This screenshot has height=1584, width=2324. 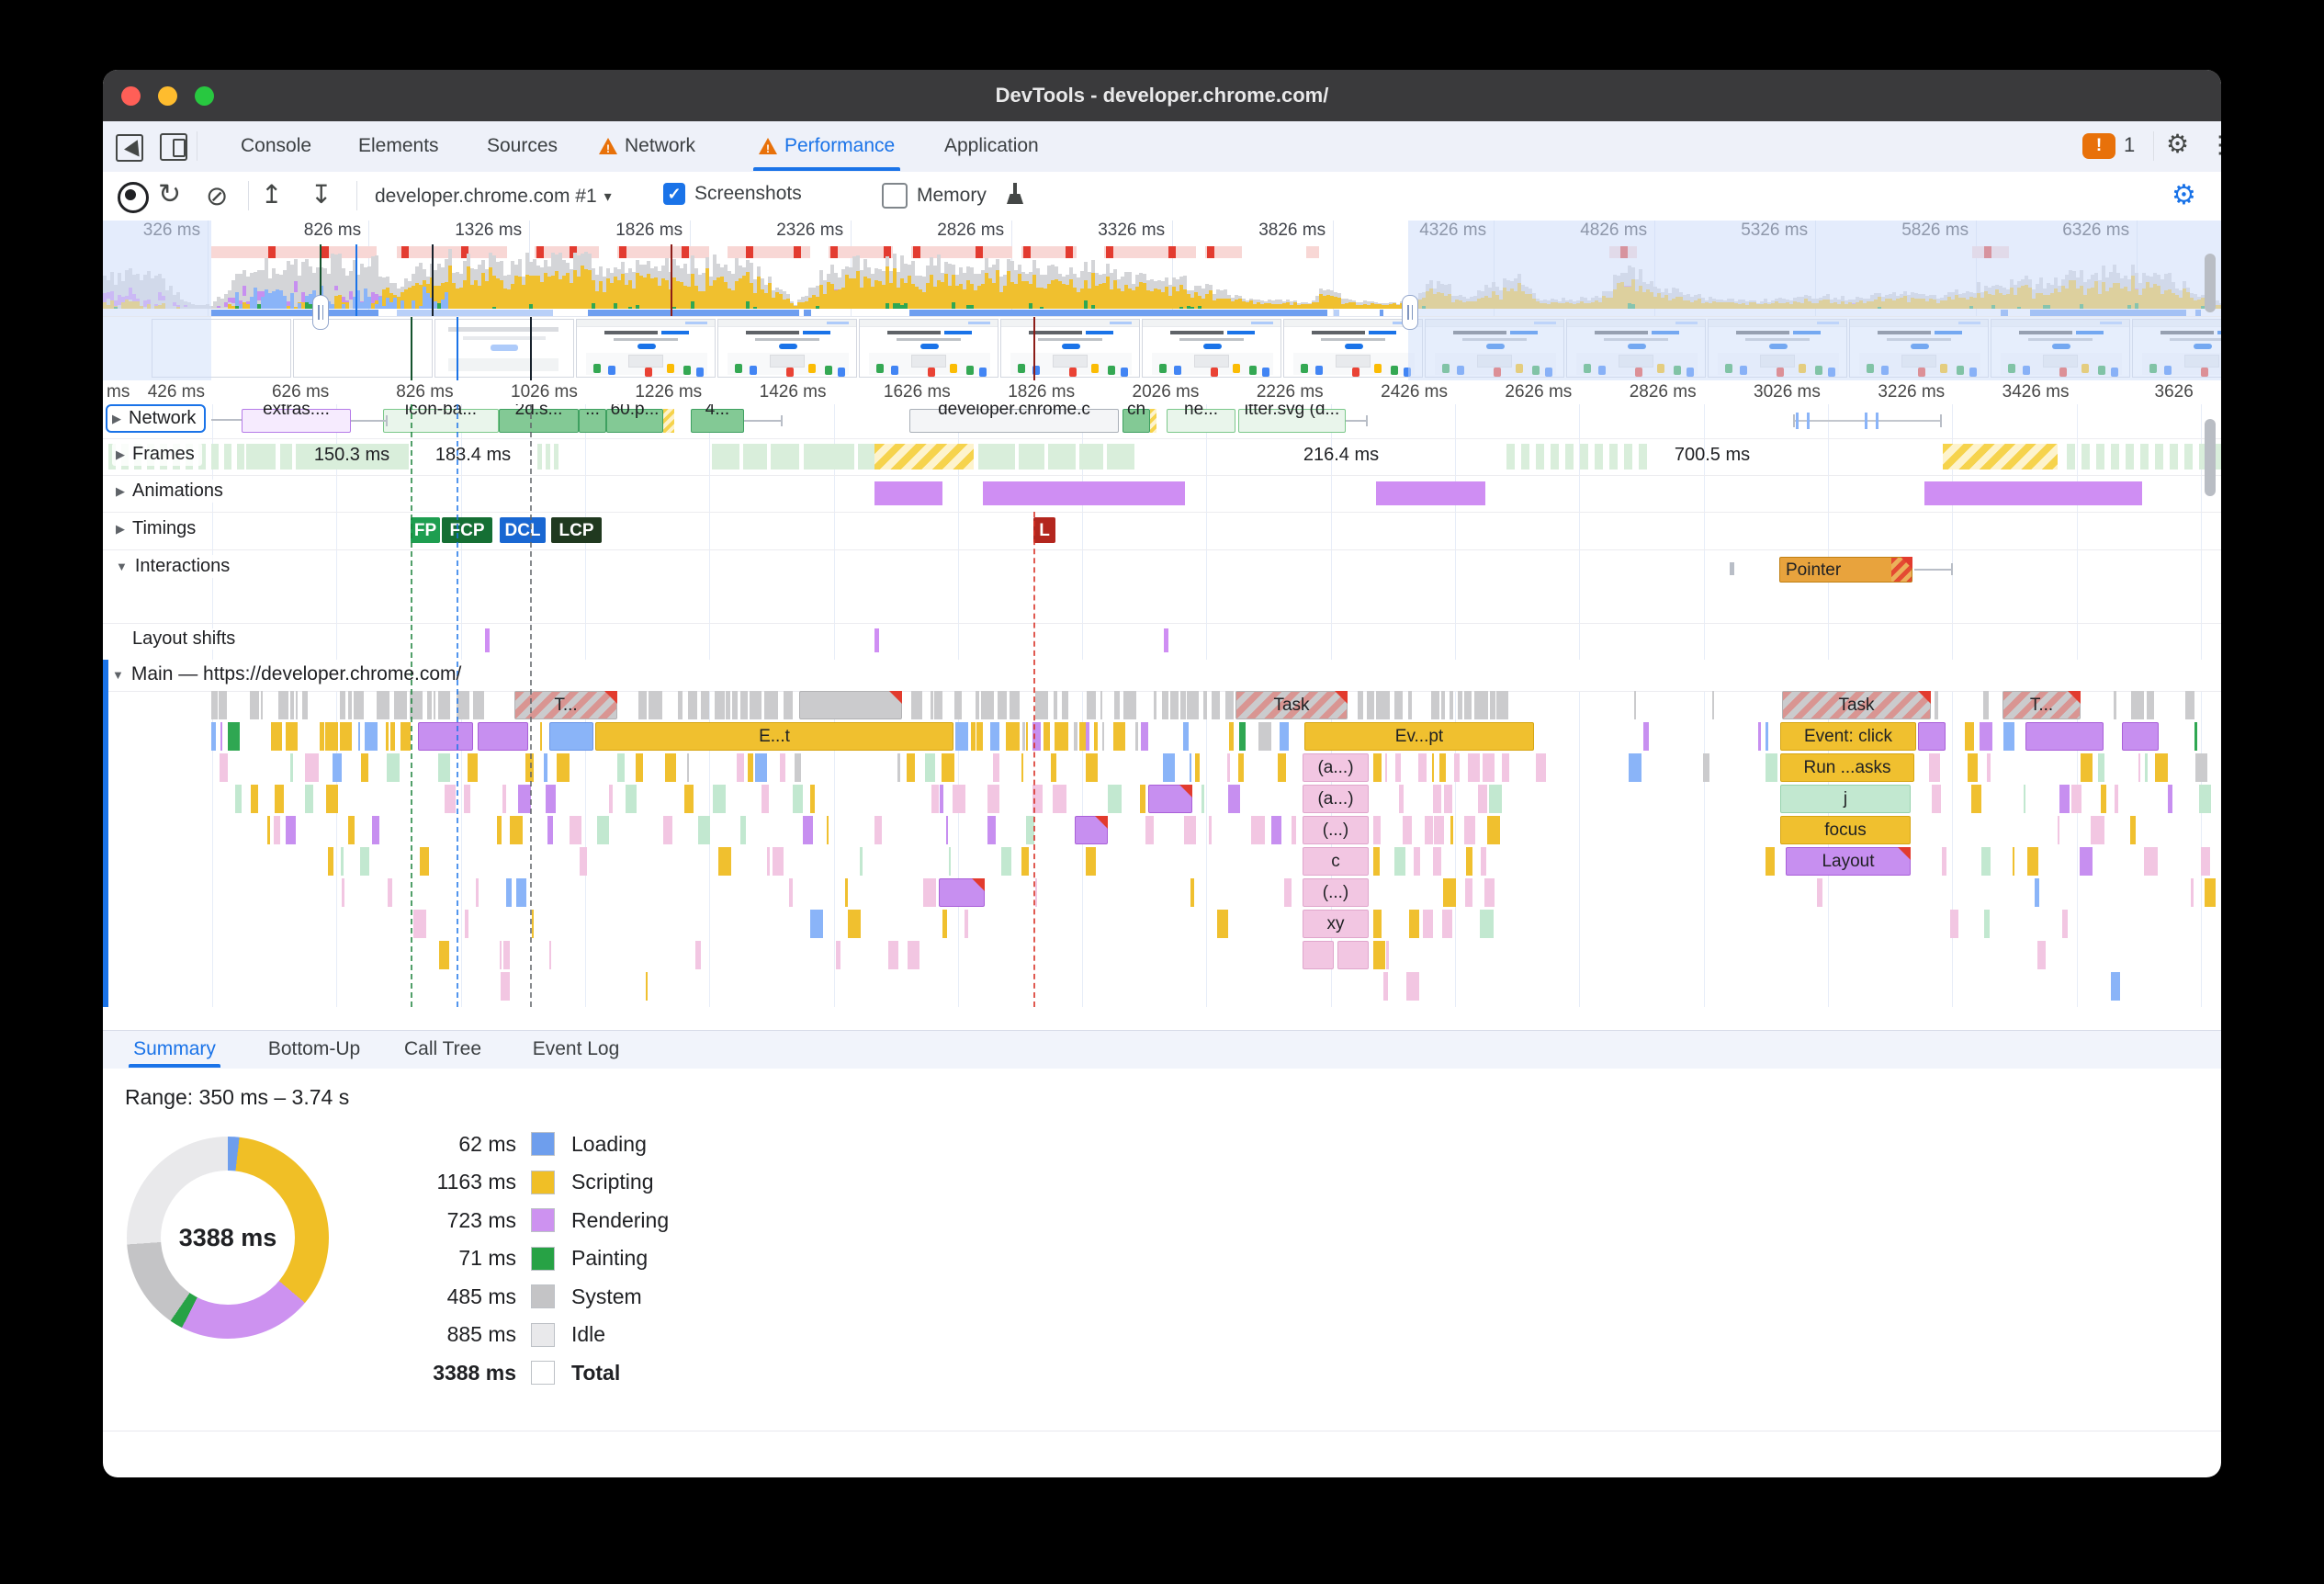 What do you see at coordinates (493, 196) in the screenshot?
I see `history-dropdown: developer.chrome.com #1 ▾` at bounding box center [493, 196].